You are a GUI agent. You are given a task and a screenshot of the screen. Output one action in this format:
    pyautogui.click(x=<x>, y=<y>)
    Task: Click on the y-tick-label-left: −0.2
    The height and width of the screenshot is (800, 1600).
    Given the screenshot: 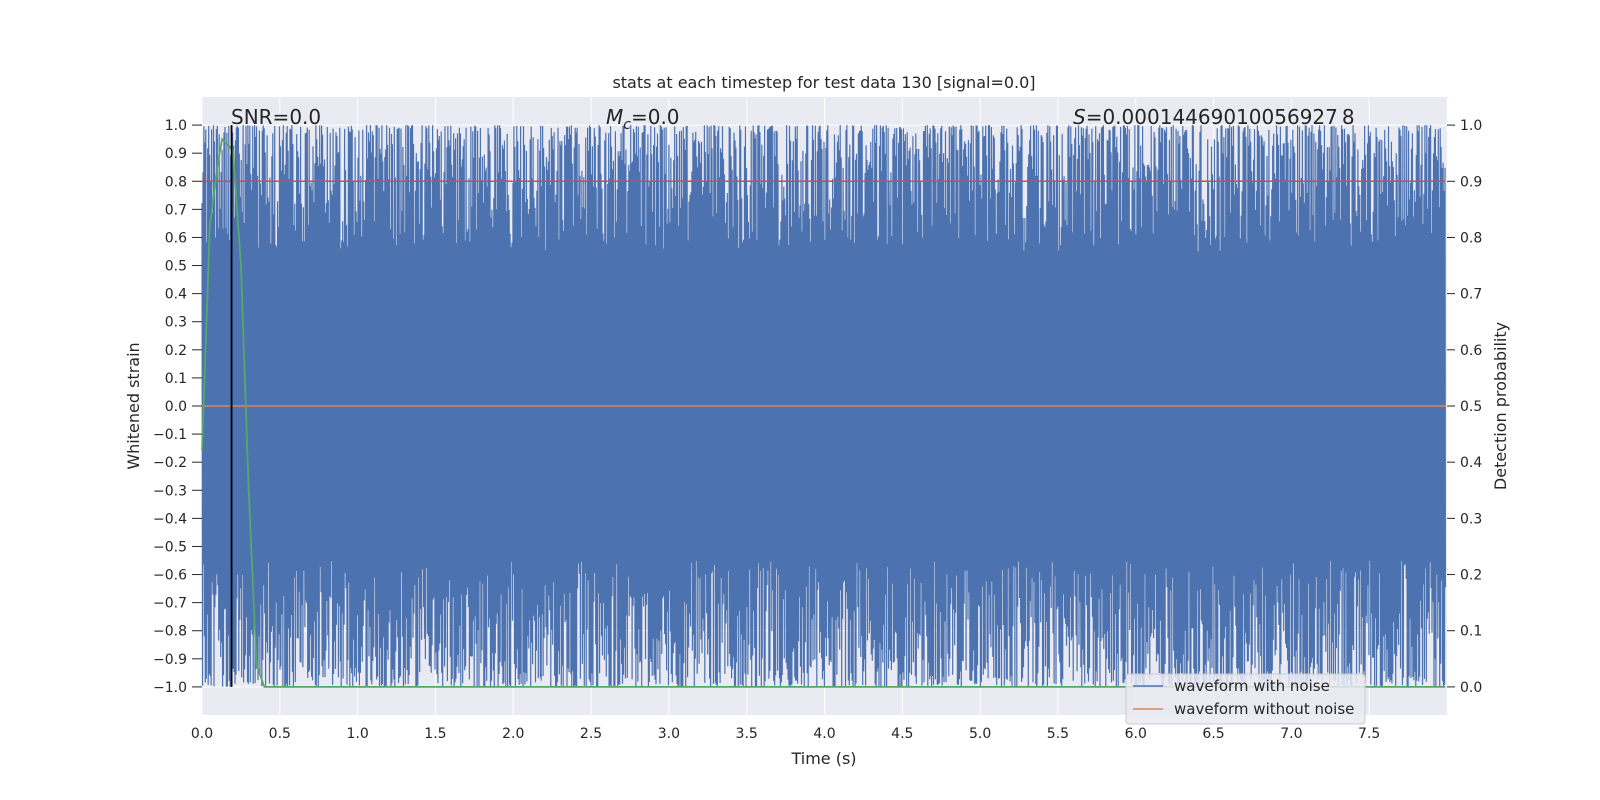 What is the action you would take?
    pyautogui.click(x=170, y=463)
    